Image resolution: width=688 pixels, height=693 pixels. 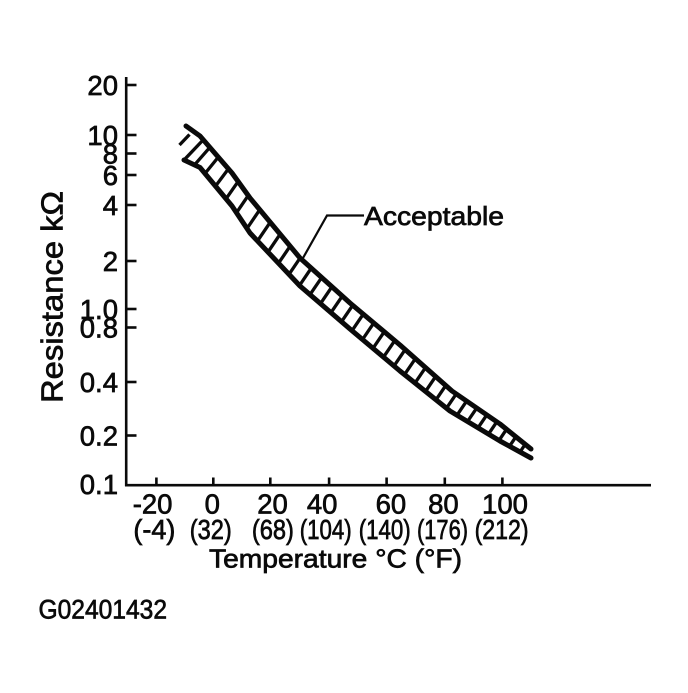 I want to click on svg-text: 60, so click(x=391, y=504).